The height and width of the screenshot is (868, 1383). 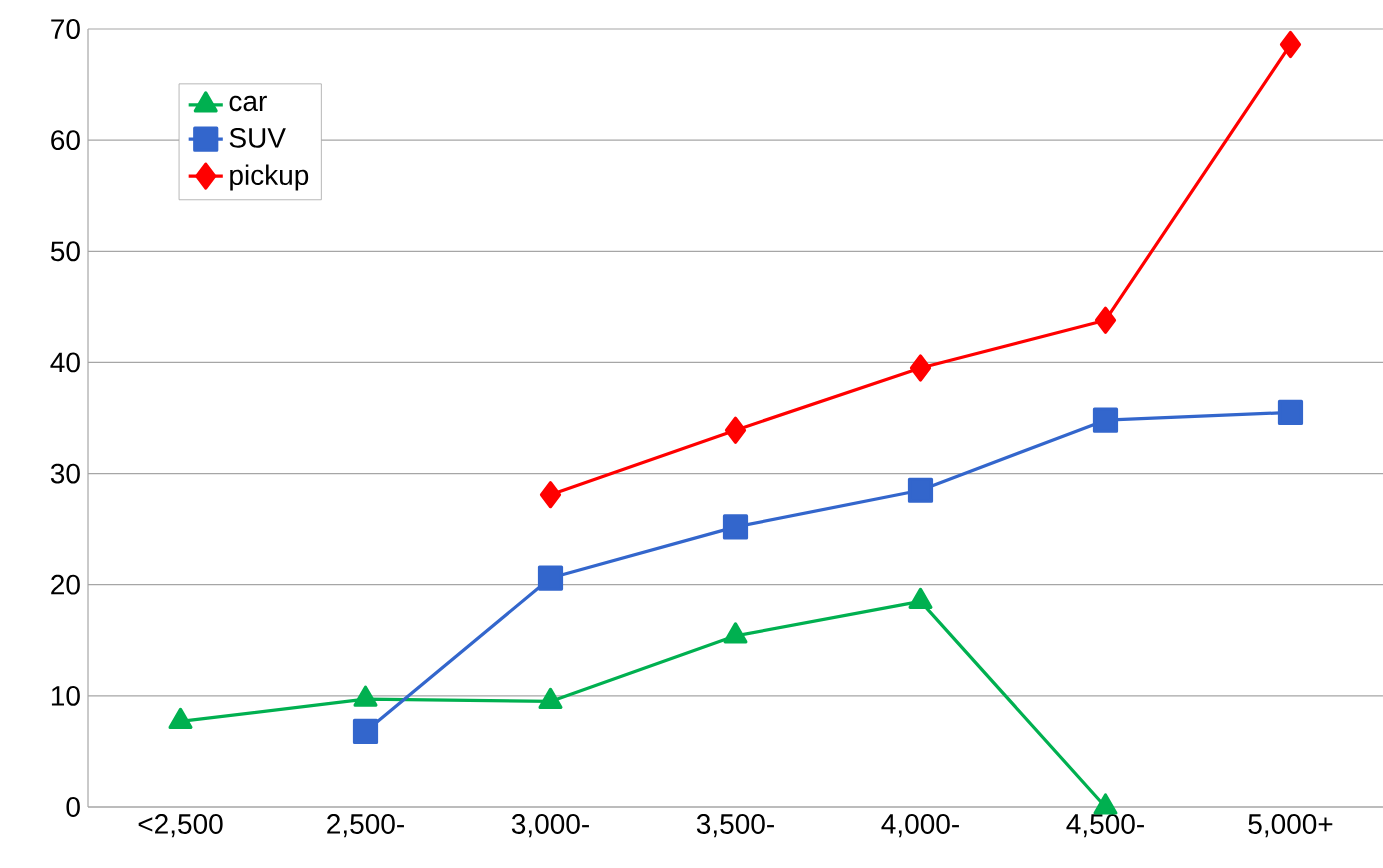 What do you see at coordinates (65, 251) in the screenshot?
I see `y-tick-label: 50` at bounding box center [65, 251].